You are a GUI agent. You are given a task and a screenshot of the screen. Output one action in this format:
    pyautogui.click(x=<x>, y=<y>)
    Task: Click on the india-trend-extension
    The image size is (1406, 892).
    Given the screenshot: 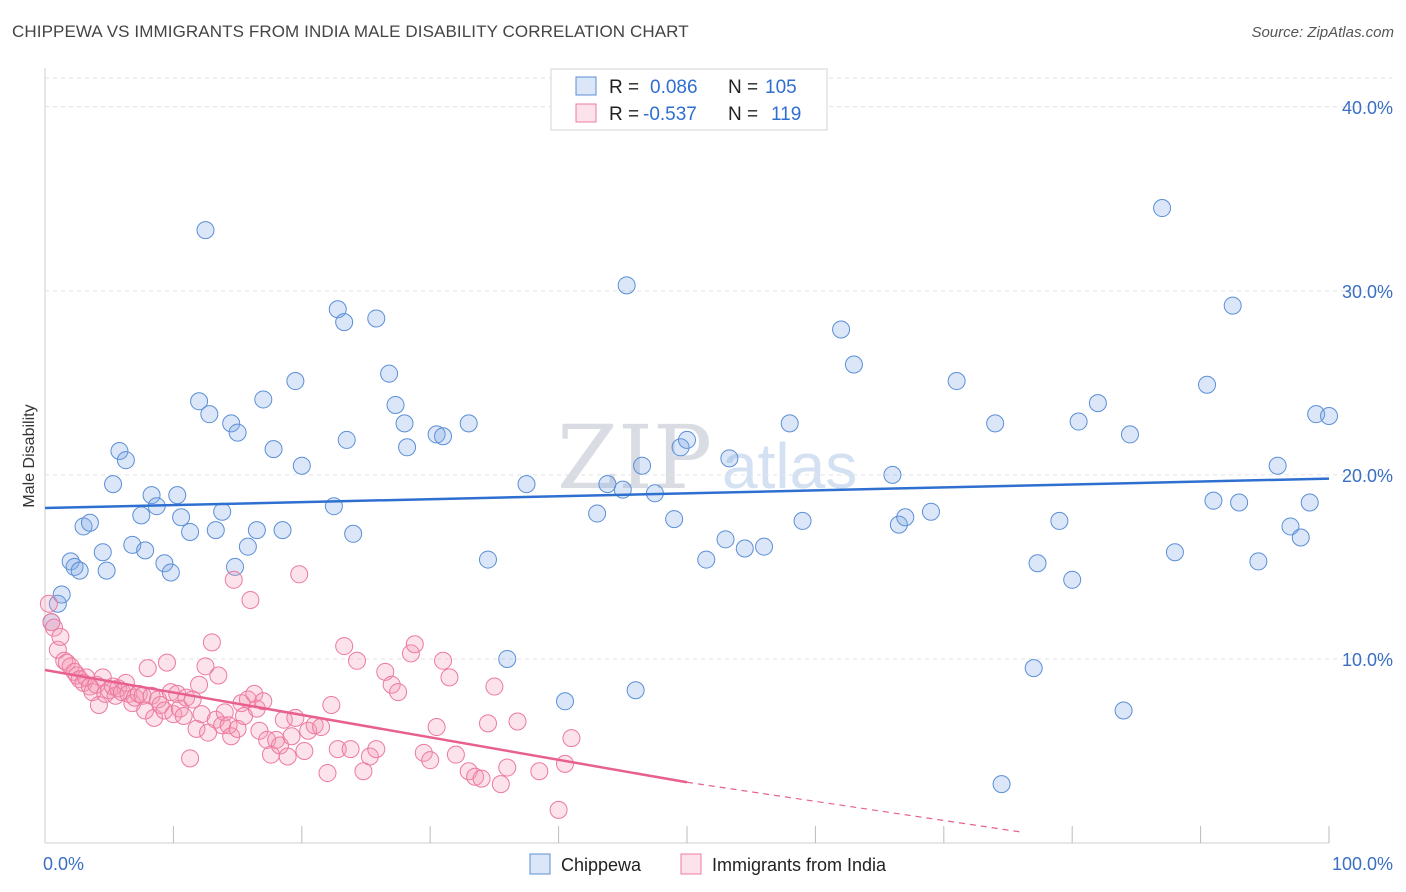 What is the action you would take?
    pyautogui.click(x=853, y=807)
    